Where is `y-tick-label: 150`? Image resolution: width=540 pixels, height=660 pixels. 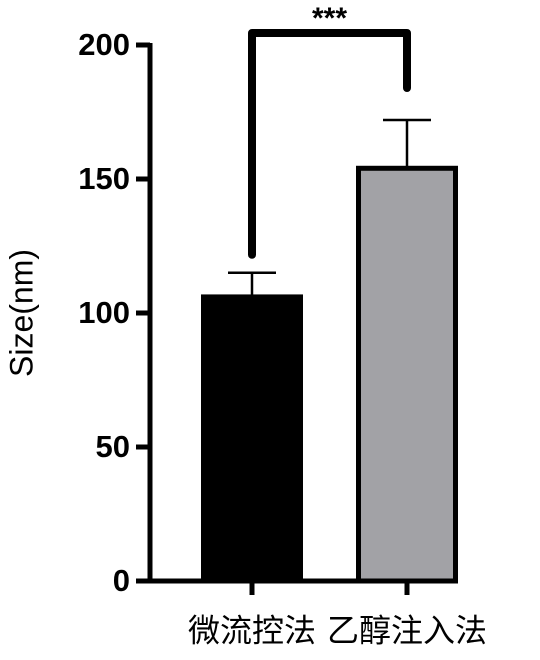
y-tick-label: 150 is located at coordinates (104, 178).